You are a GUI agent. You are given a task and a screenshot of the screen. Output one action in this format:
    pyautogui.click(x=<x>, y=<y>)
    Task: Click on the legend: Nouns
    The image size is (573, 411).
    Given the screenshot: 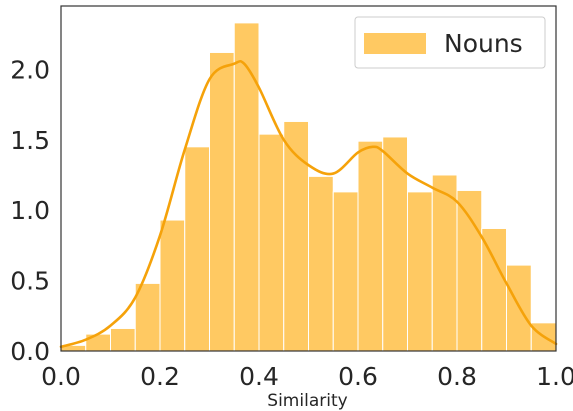 What is the action you would take?
    pyautogui.click(x=450, y=42)
    